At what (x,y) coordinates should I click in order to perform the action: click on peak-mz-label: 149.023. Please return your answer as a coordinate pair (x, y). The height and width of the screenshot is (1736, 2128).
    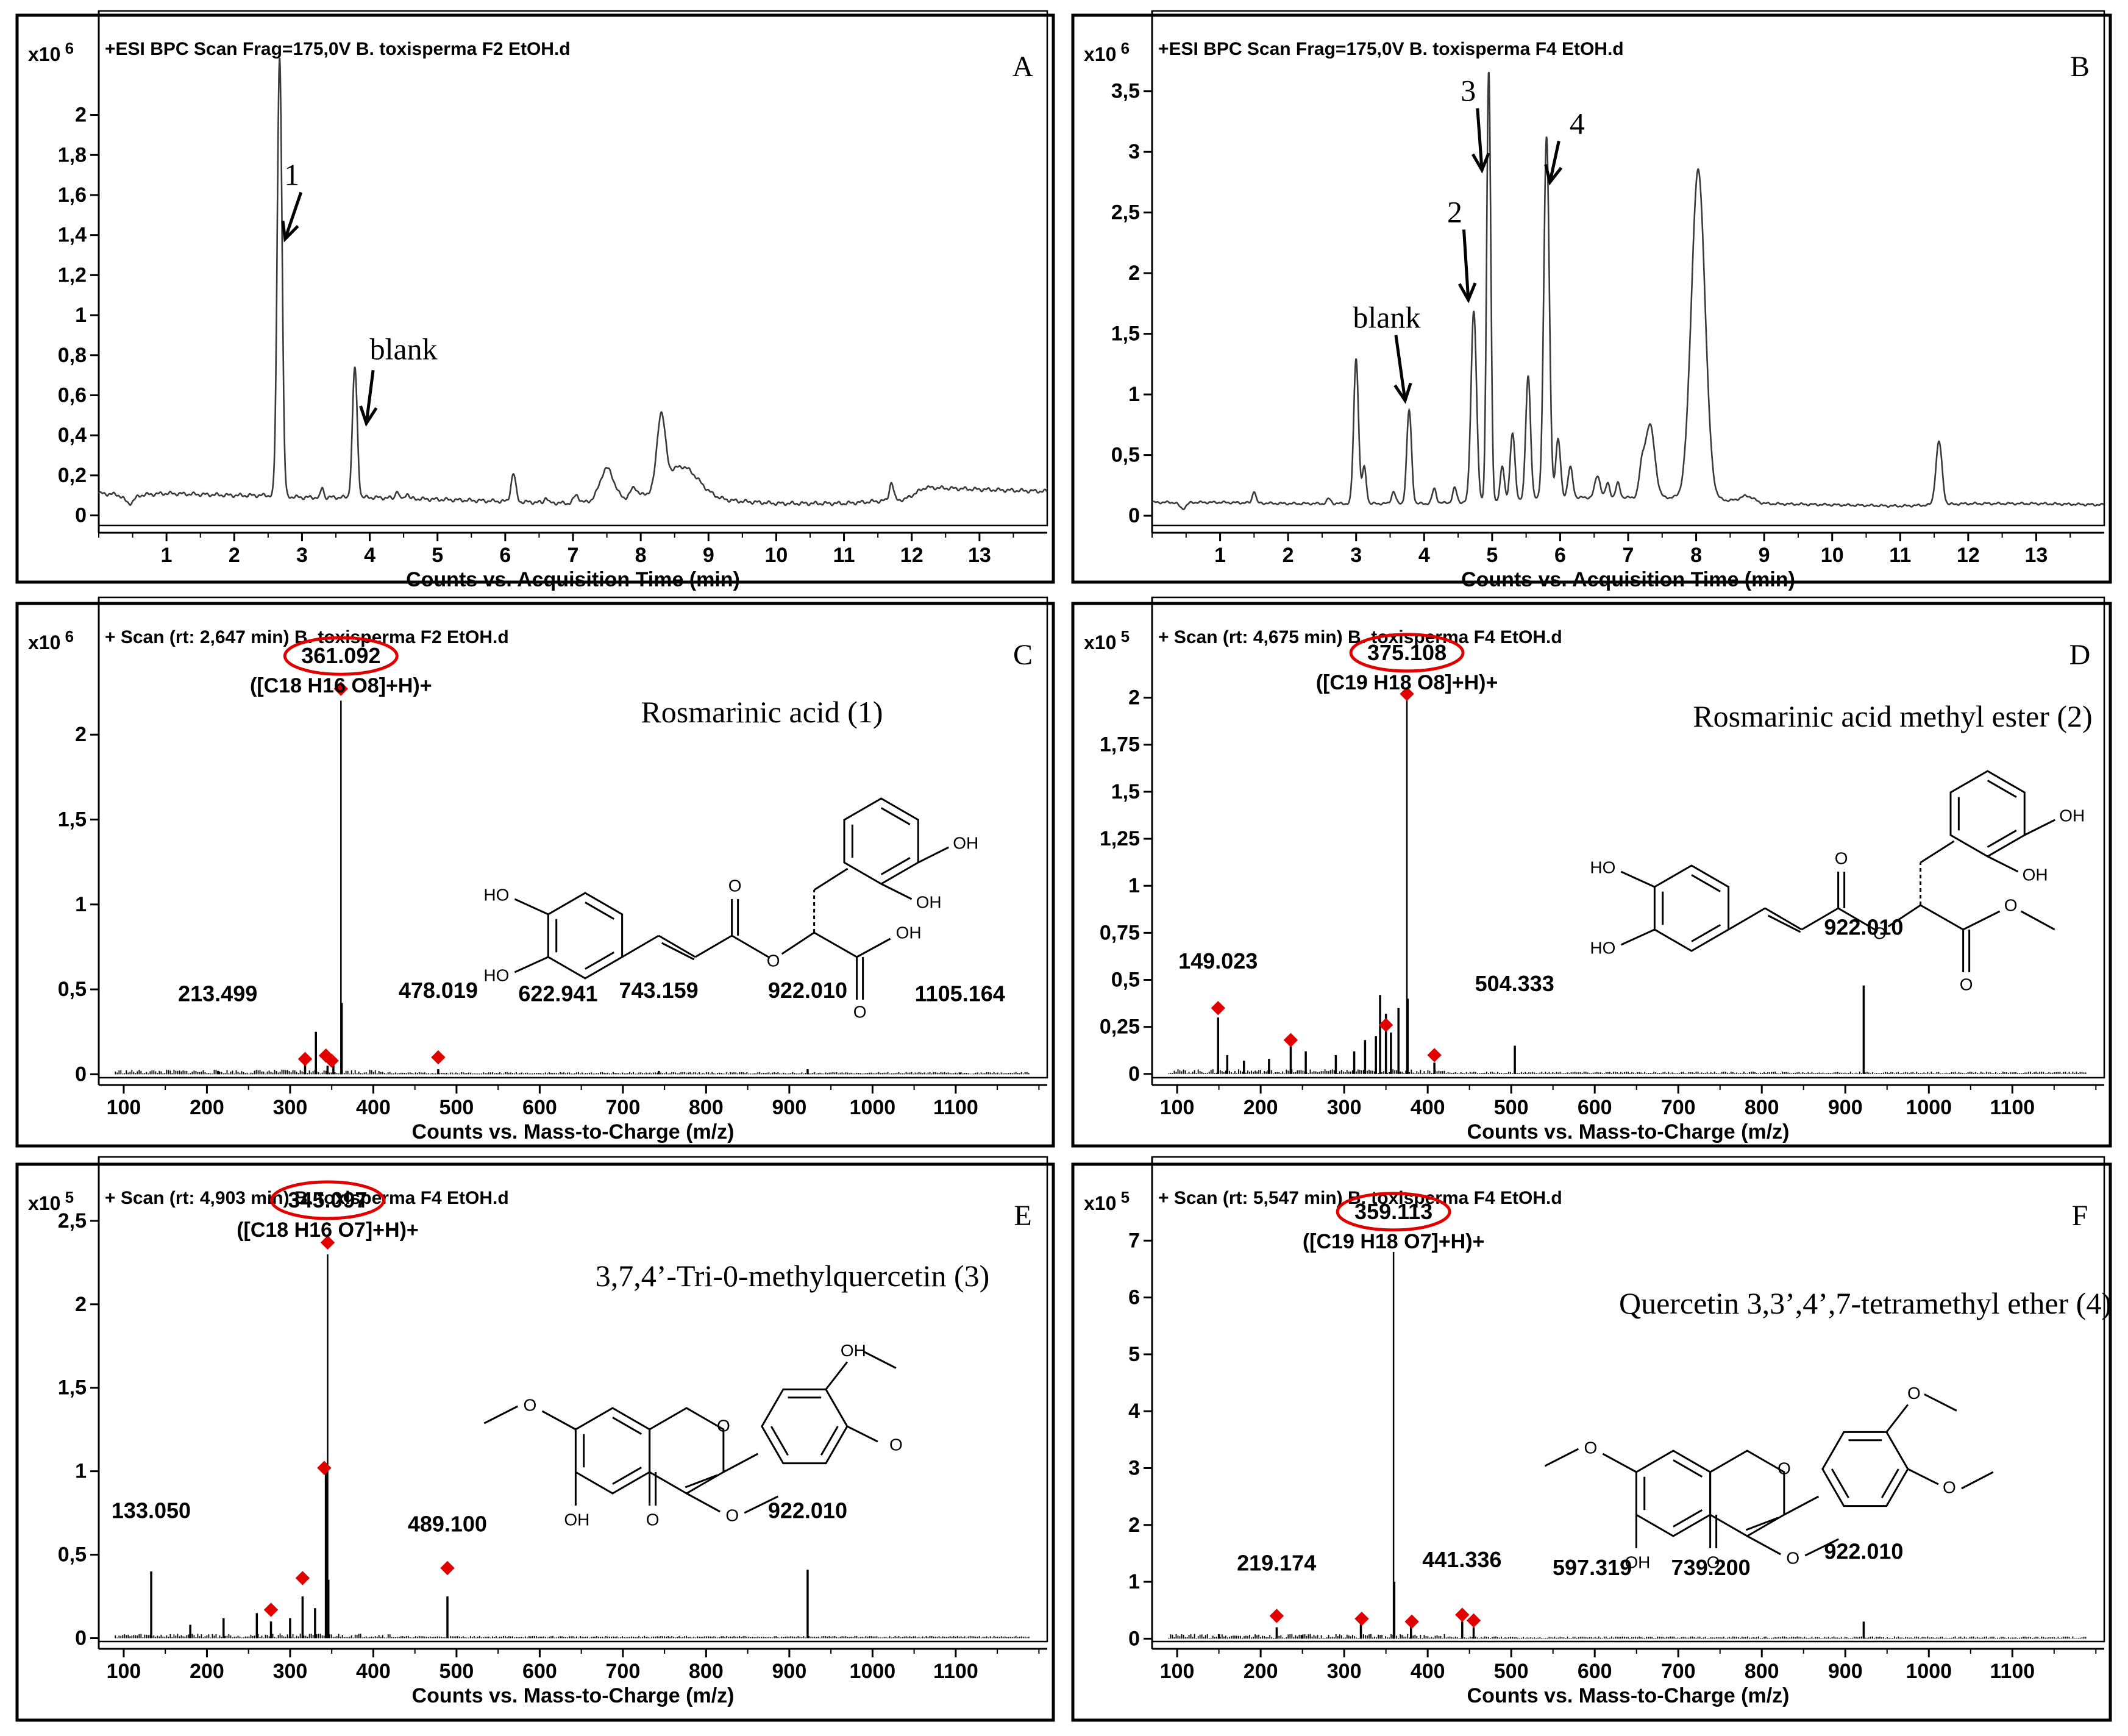
    Looking at the image, I should click on (1218, 960).